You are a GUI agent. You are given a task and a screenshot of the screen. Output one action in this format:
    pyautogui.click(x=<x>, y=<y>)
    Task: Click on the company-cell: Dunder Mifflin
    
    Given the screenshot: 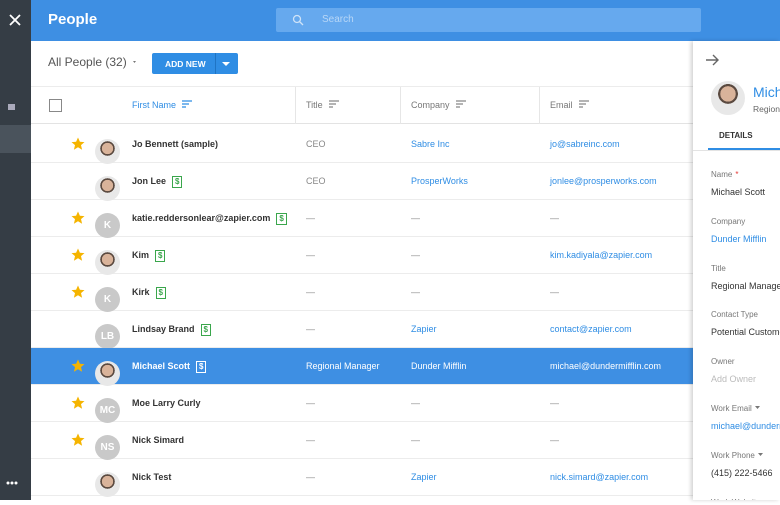 What is the action you would take?
    pyautogui.click(x=439, y=366)
    